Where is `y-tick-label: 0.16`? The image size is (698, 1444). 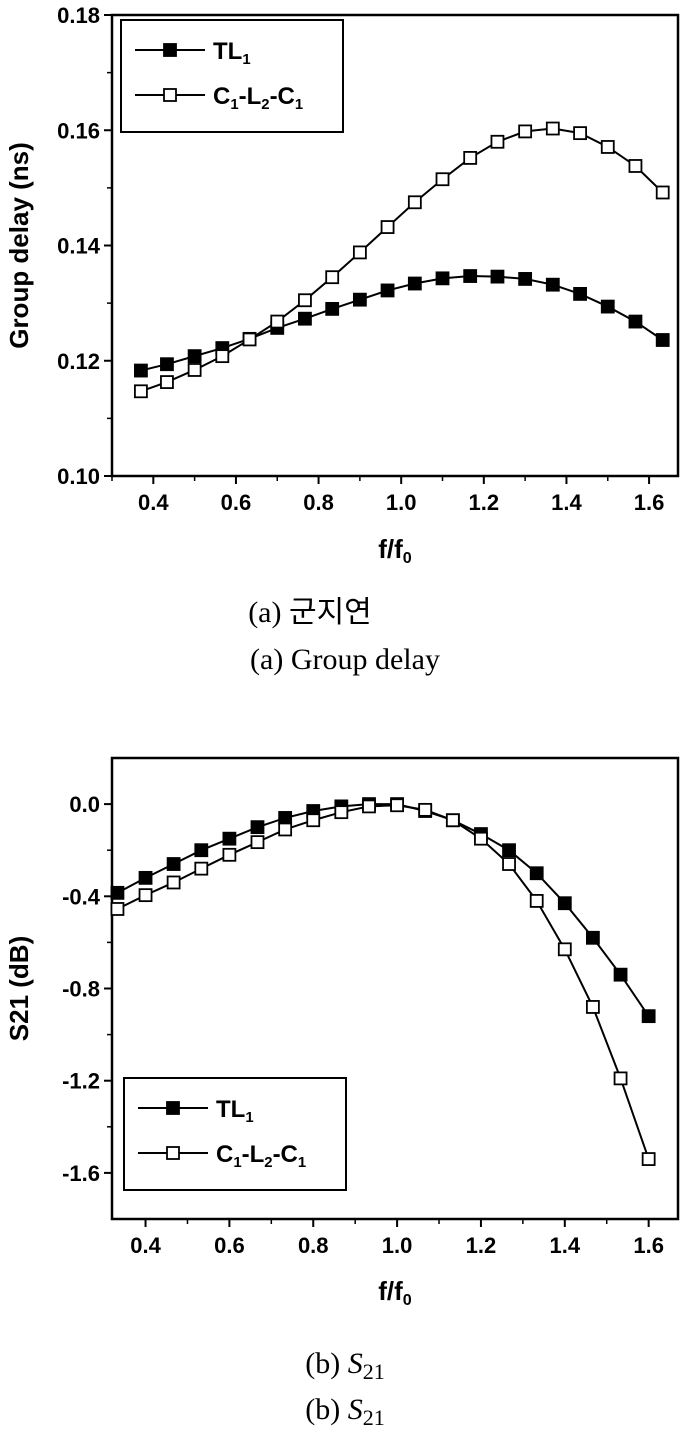 y-tick-label: 0.16 is located at coordinates (78, 130).